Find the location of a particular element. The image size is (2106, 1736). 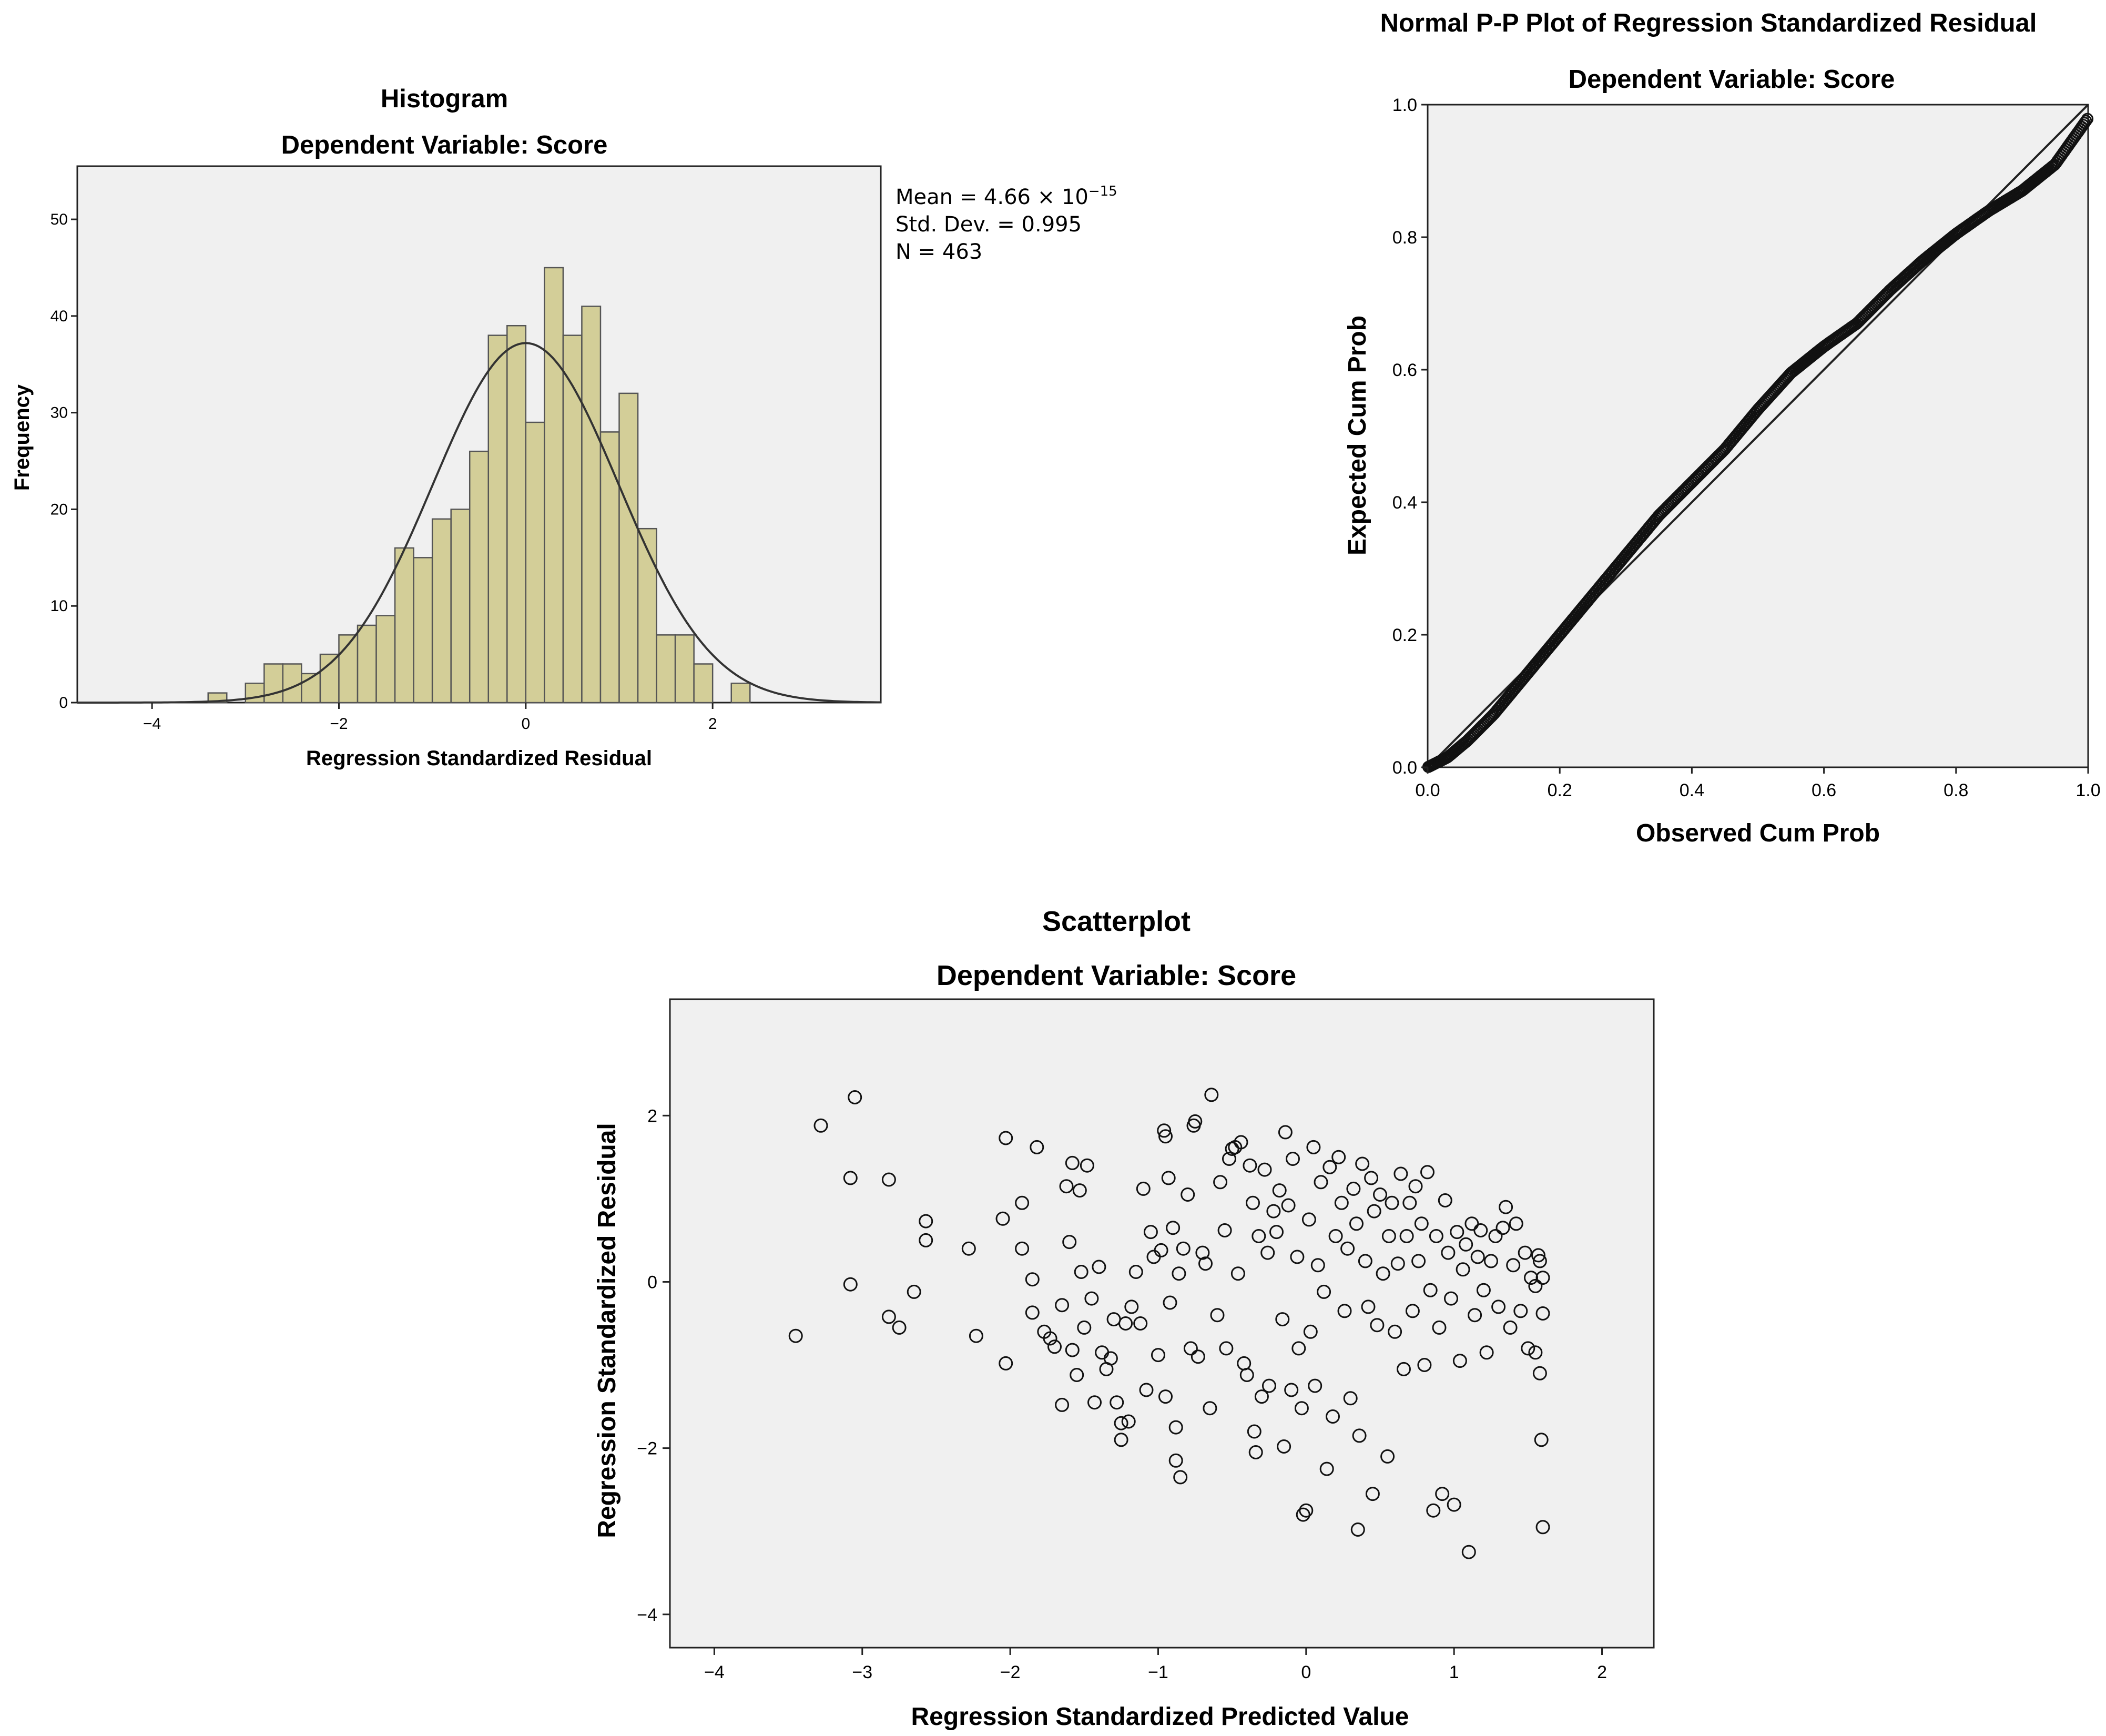

x-tick-label: 0.0 is located at coordinates (1427, 790).